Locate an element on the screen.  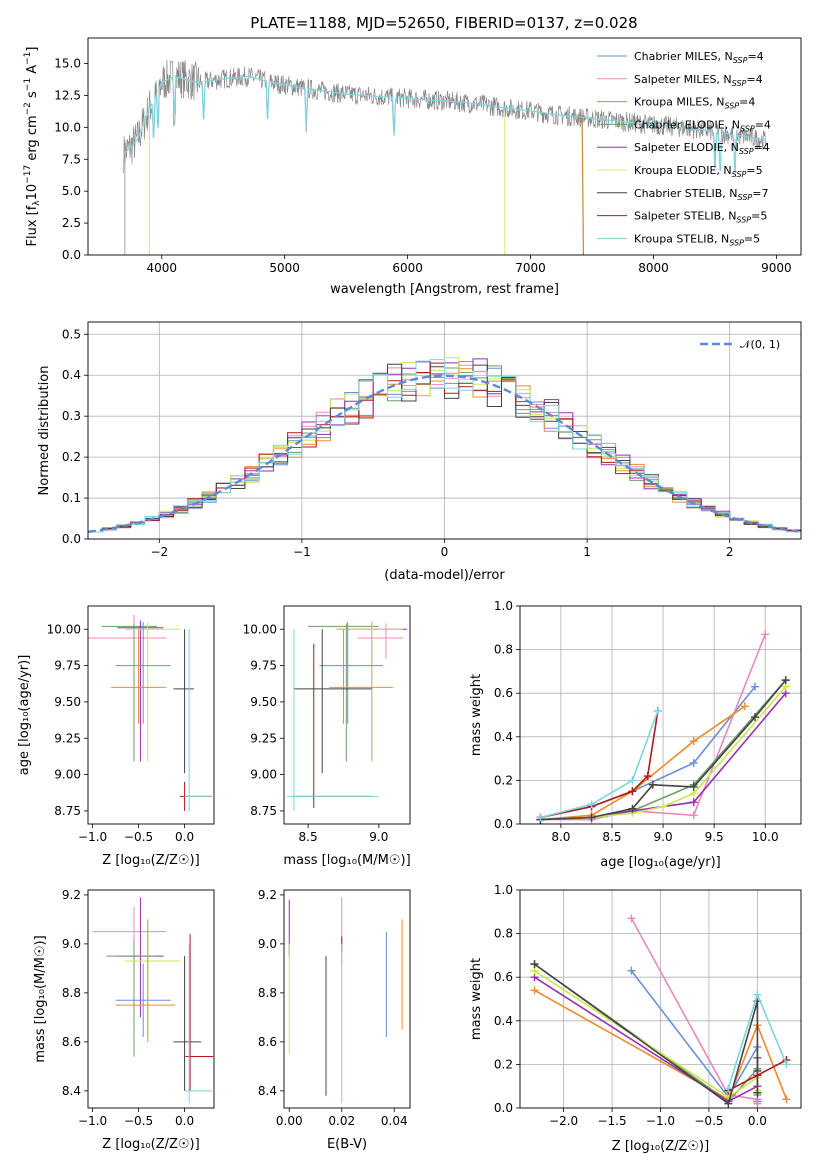
y-tick-label: 0.3 is located at coordinates (71, 416).